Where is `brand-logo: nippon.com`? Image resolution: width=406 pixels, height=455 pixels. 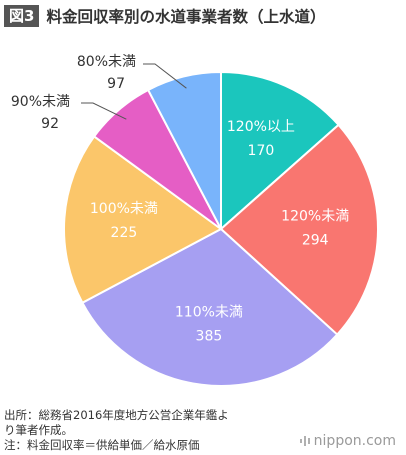
brand-logo: nippon.com is located at coordinates (347, 441).